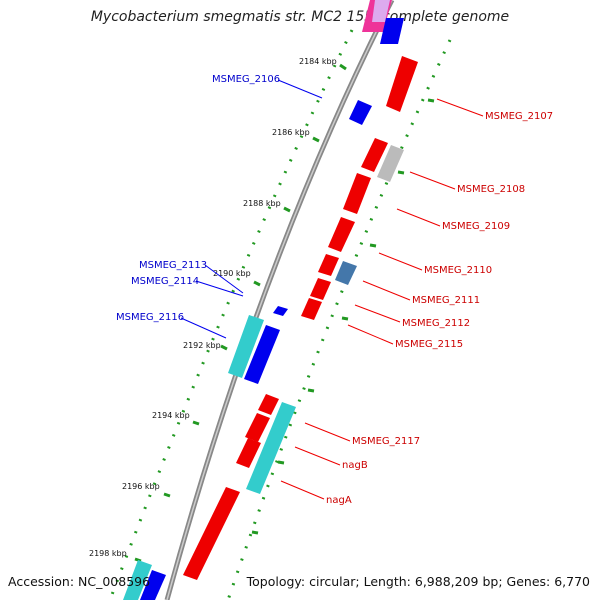 This screenshot has width=600, height=600. What do you see at coordinates (232, 273) in the screenshot?
I see `tick-label: 2190 kbp` at bounding box center [232, 273].